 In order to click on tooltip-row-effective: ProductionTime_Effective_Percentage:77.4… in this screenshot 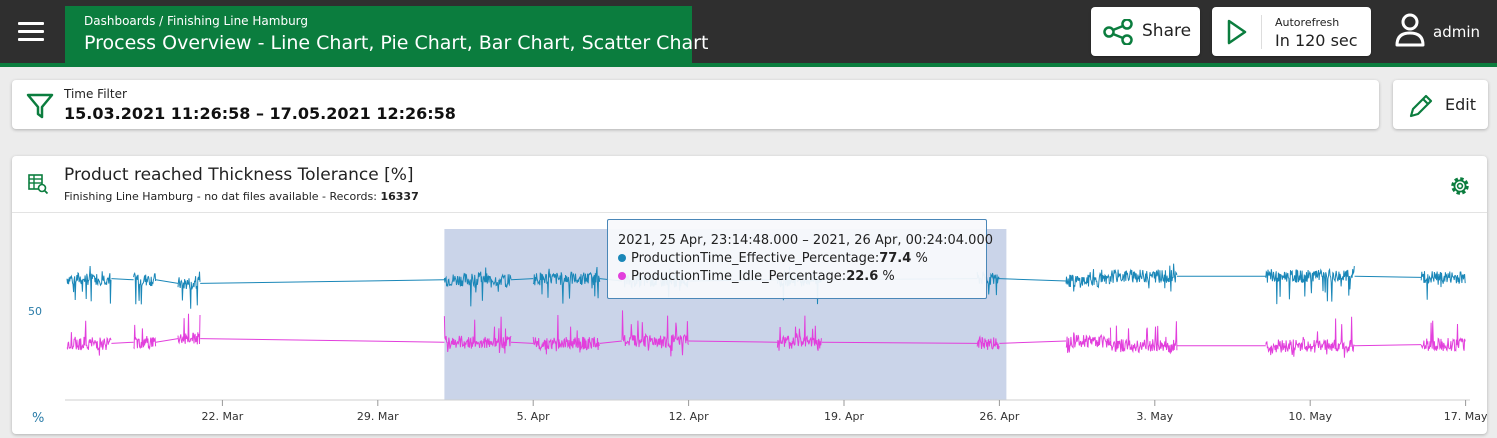, I will do `click(773, 258)`.